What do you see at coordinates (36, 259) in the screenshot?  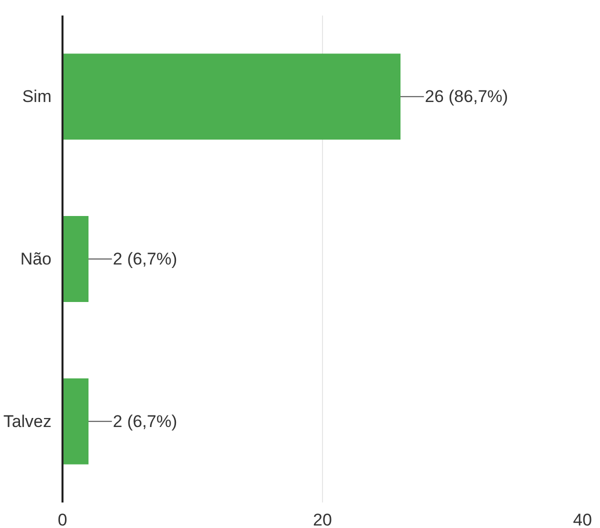 I see `y-tick-label: Não` at bounding box center [36, 259].